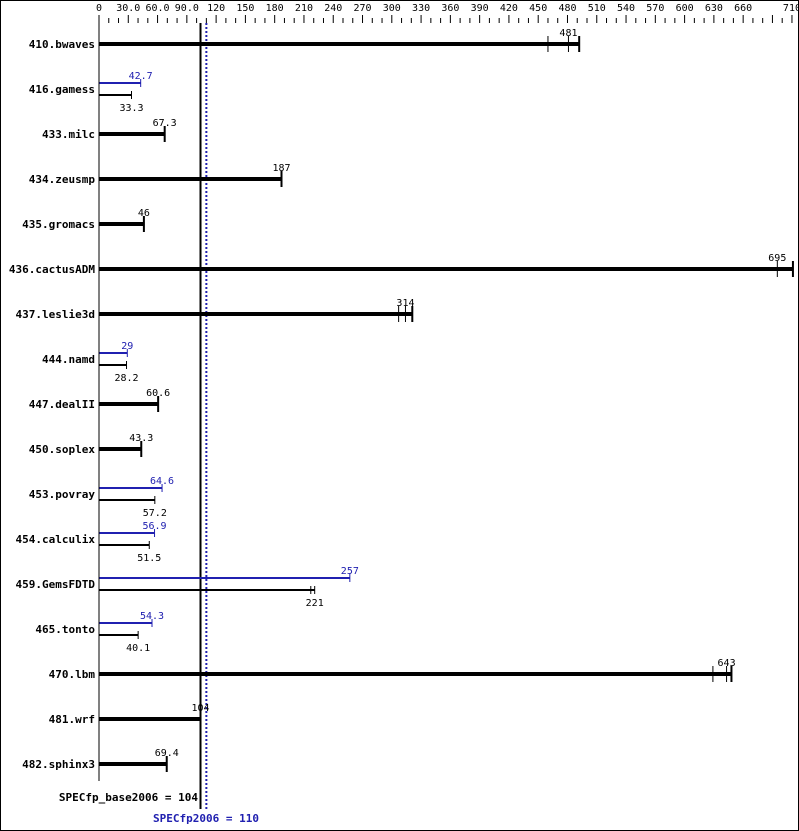  Describe the element at coordinates (315, 603) in the screenshot. I see `base-value-label: 221` at that location.